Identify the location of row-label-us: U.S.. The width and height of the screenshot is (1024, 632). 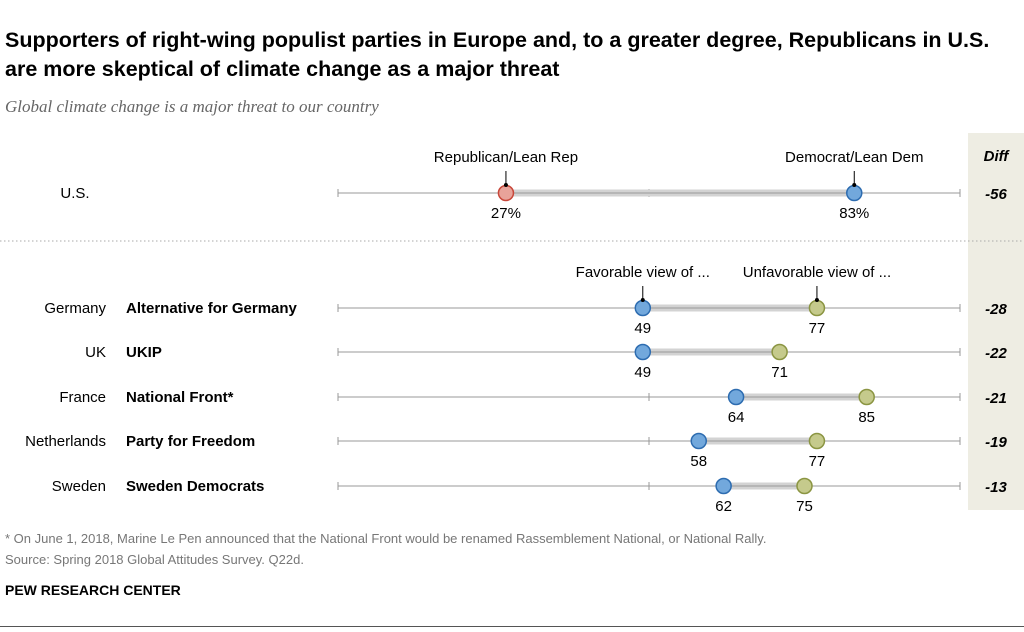
(74, 193).